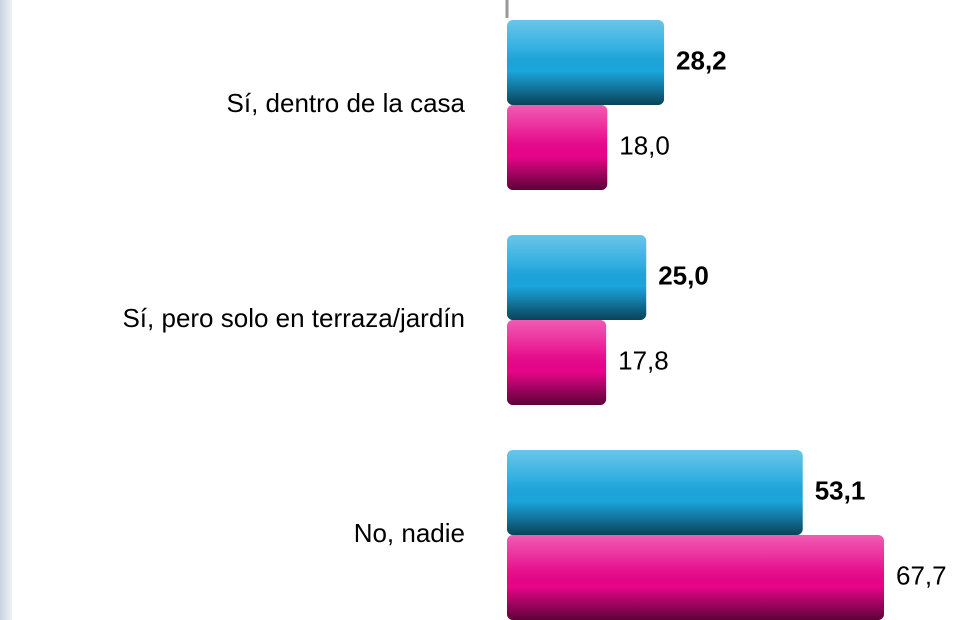 Image resolution: width=973 pixels, height=620 pixels. What do you see at coordinates (921, 575) in the screenshot?
I see `value-label: 67,7` at bounding box center [921, 575].